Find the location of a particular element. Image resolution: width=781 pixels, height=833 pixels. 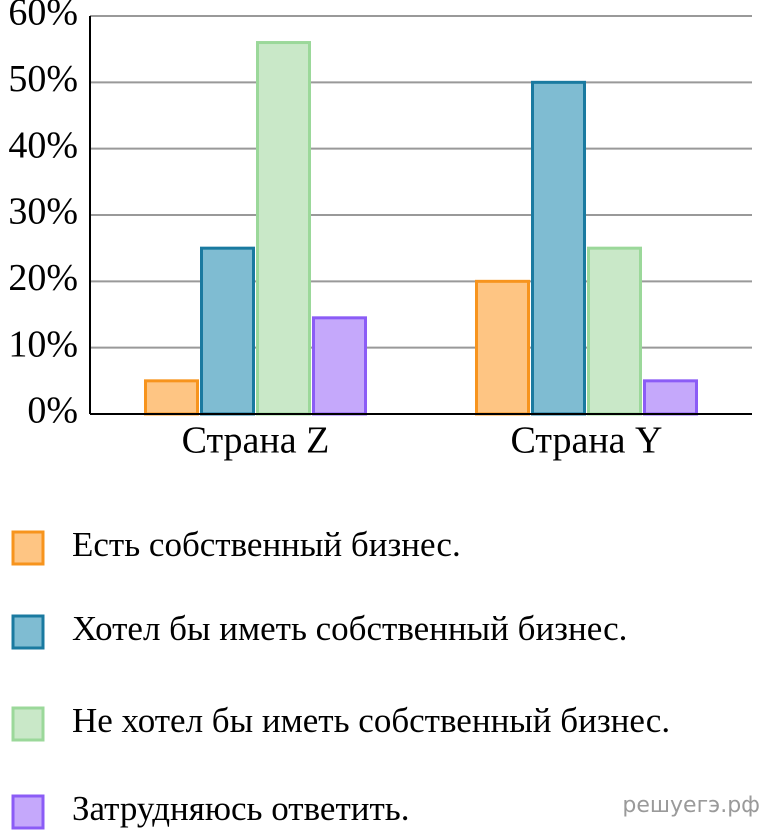

y-tick-label: 0% is located at coordinates (52, 411).